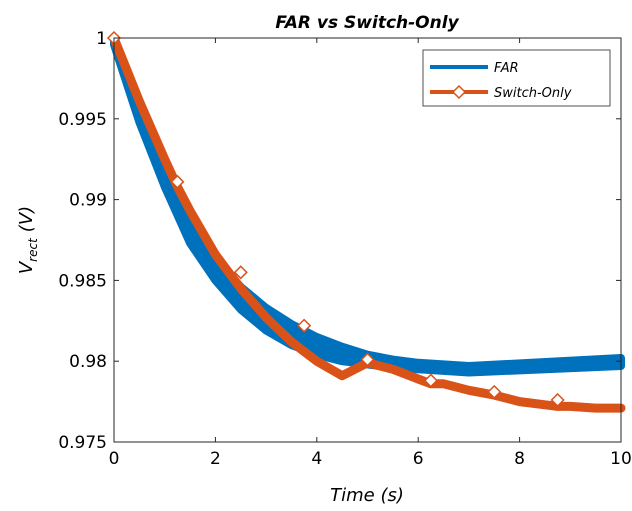 The height and width of the screenshot is (511, 632). What do you see at coordinates (621, 459) in the screenshot?
I see `x-tick-label: 10` at bounding box center [621, 459].